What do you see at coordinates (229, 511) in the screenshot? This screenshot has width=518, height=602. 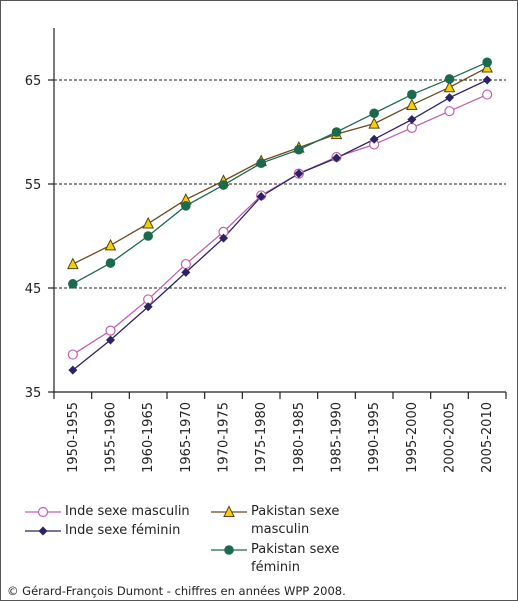 I see `legend-marker-pakistan-masculin` at bounding box center [229, 511].